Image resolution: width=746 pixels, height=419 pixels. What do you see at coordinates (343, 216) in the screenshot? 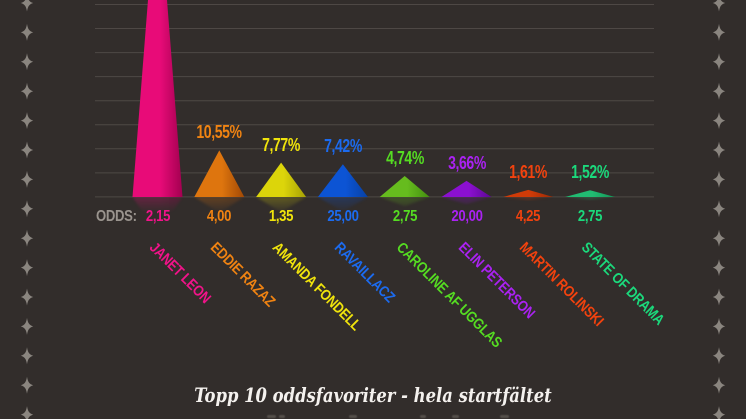
I see `odds-value: 25,00` at bounding box center [343, 216].